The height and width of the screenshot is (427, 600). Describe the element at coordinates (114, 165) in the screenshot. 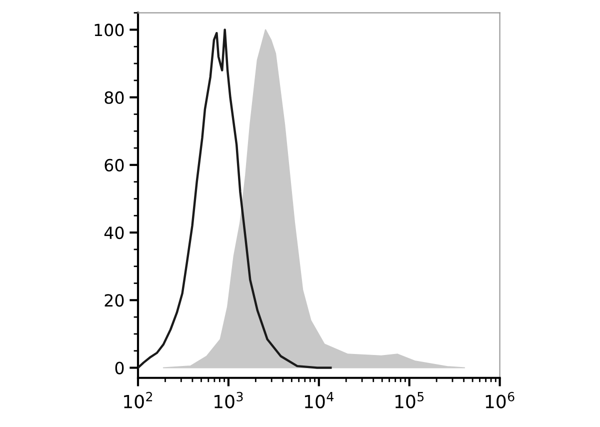

I see `y-tick-label: 60` at that location.